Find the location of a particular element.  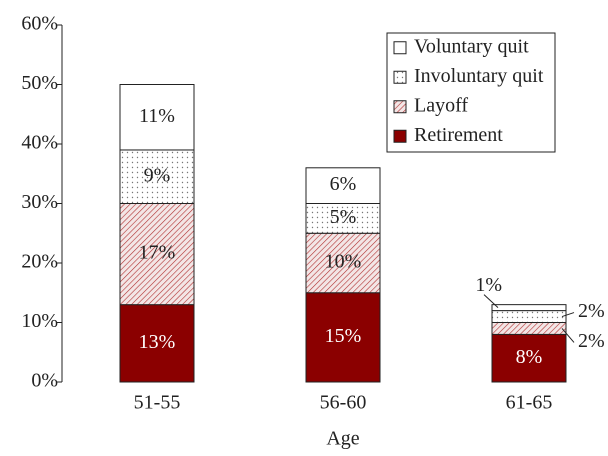

y-tick-label: 40% is located at coordinates (39, 143).